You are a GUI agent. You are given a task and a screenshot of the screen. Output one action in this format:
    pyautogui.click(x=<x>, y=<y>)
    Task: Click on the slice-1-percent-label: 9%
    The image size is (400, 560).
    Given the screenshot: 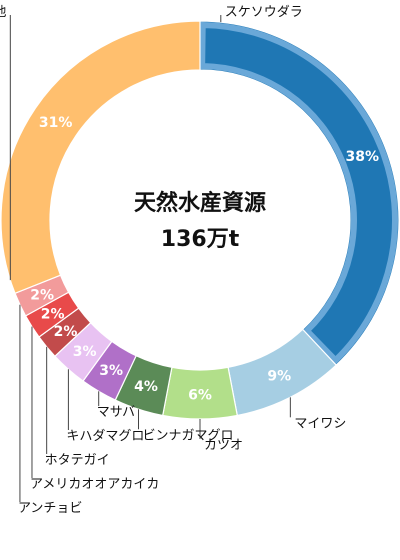 What is the action you would take?
    pyautogui.click(x=279, y=376)
    